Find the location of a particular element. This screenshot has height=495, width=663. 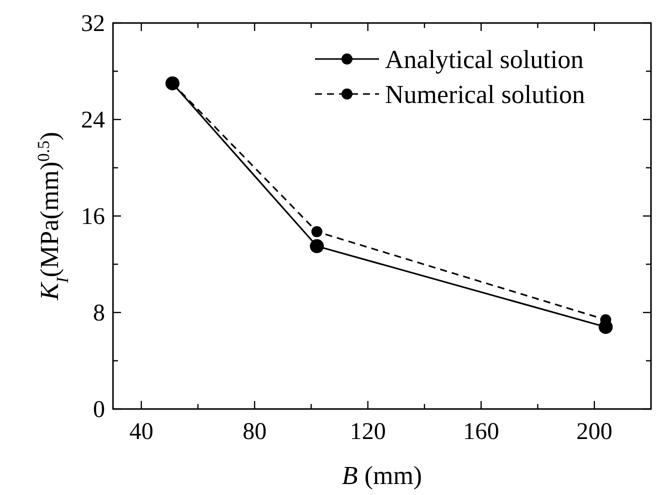

y-tick-label: 8 is located at coordinates (99, 313).